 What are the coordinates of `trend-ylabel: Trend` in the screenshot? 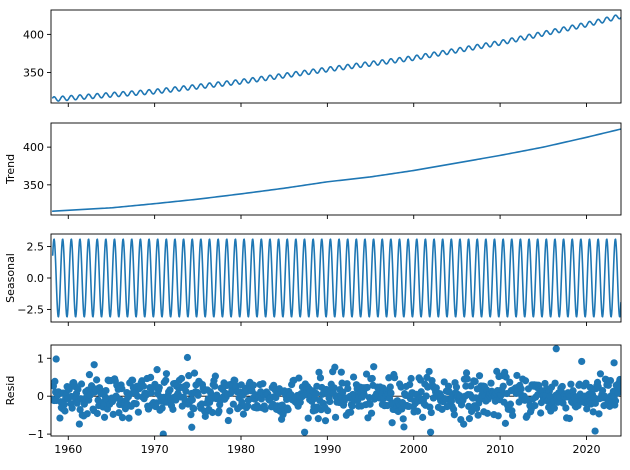 It's located at (10, 169).